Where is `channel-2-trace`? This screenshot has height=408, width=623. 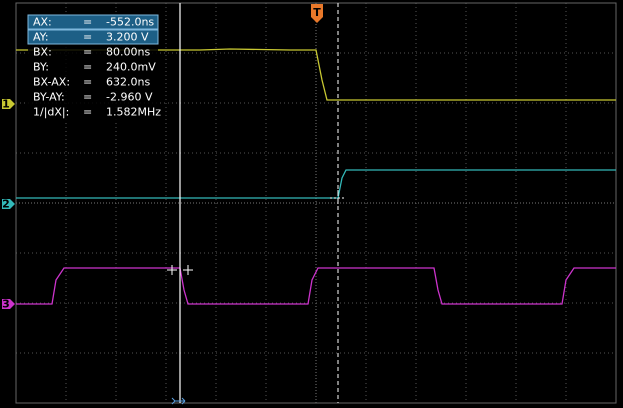
channel-2-trace is located at coordinates (316, 184).